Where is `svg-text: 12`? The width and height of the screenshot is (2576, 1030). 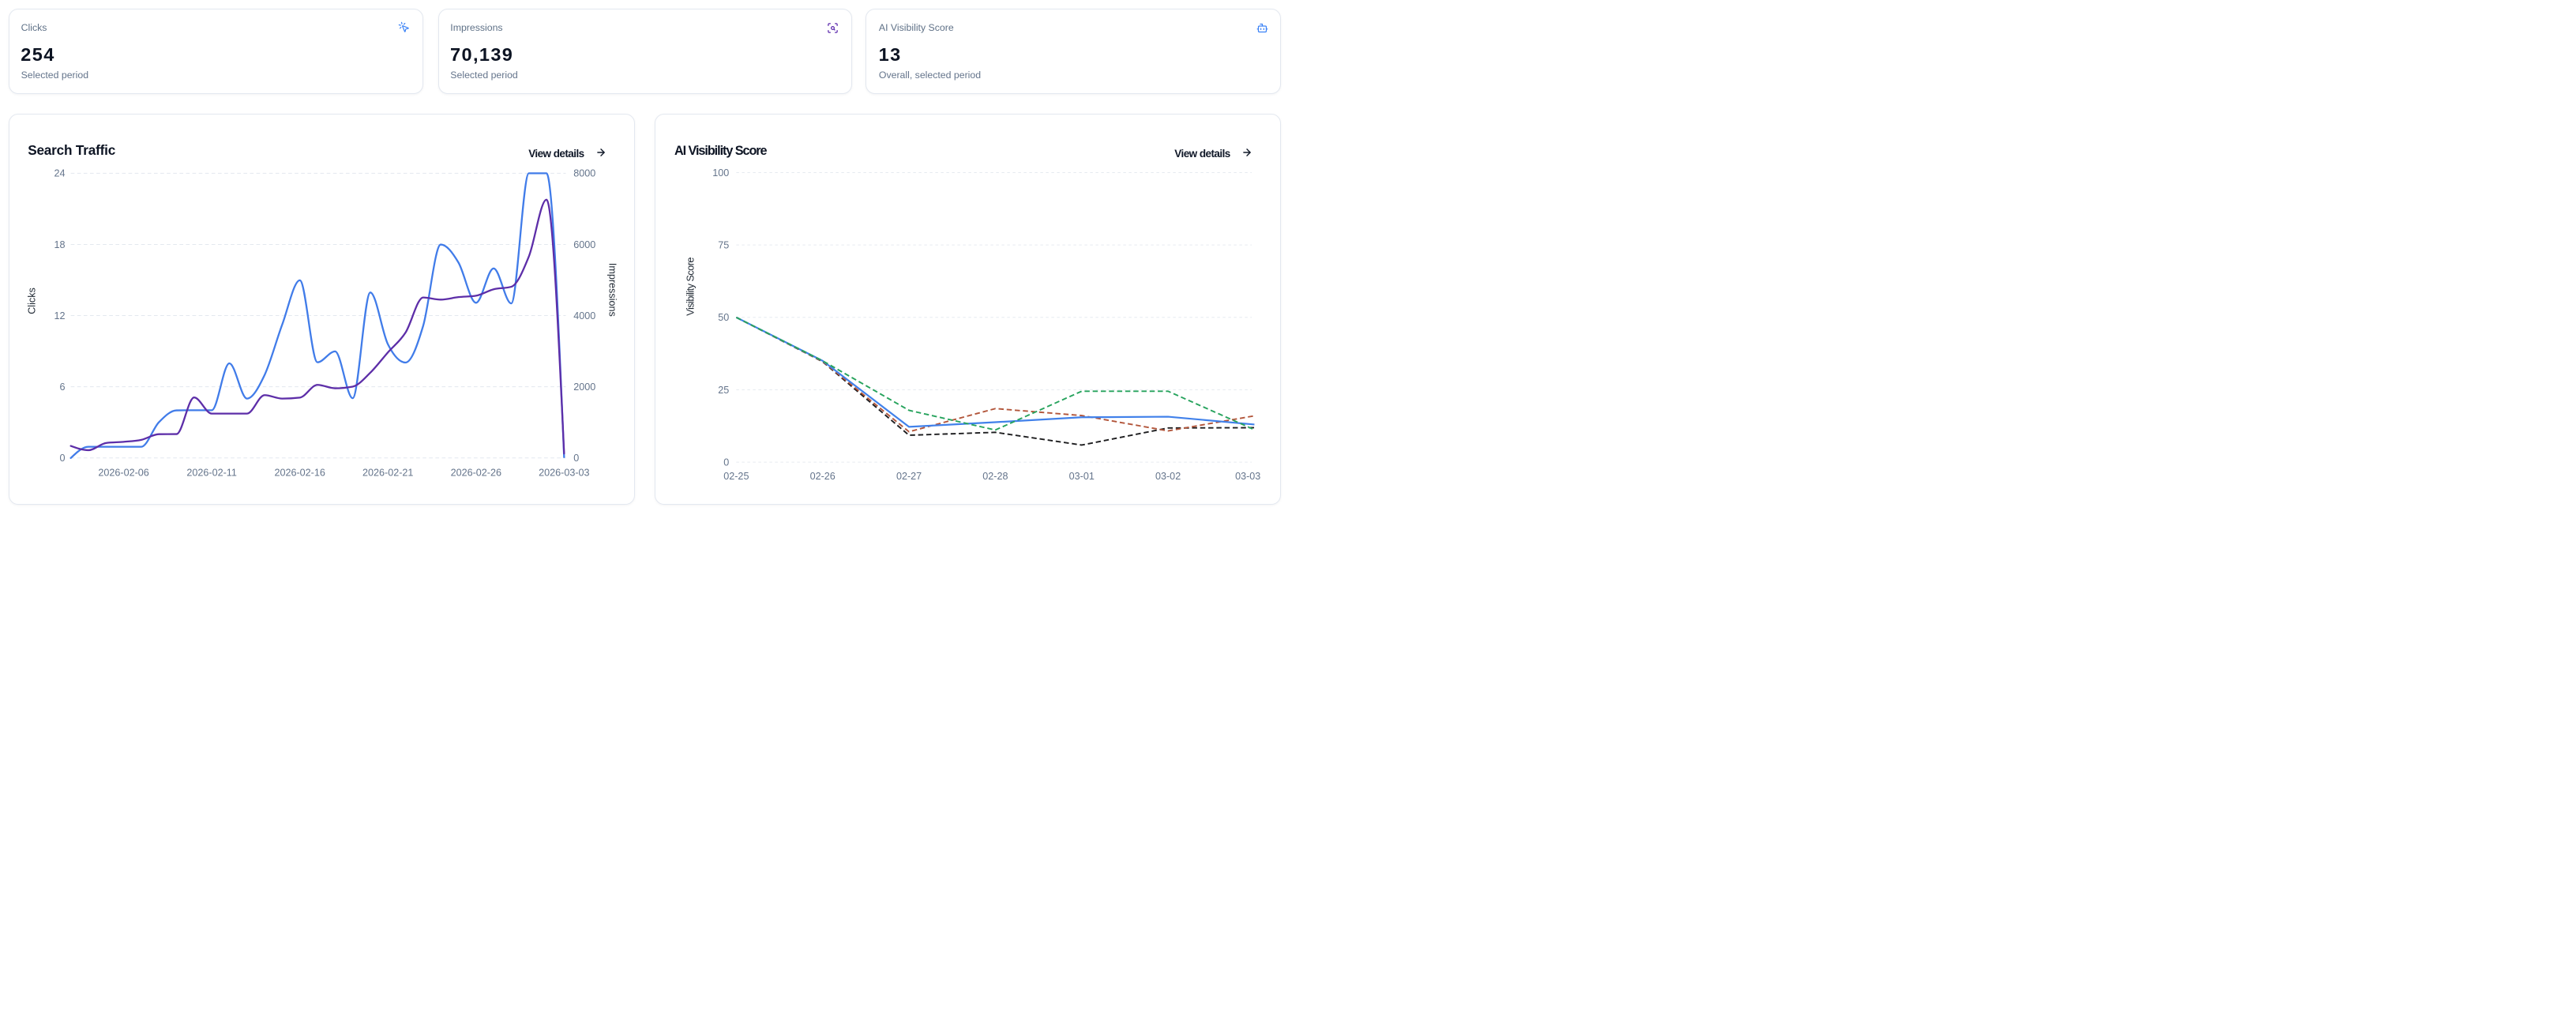 svg-text: 12 is located at coordinates (59, 315).